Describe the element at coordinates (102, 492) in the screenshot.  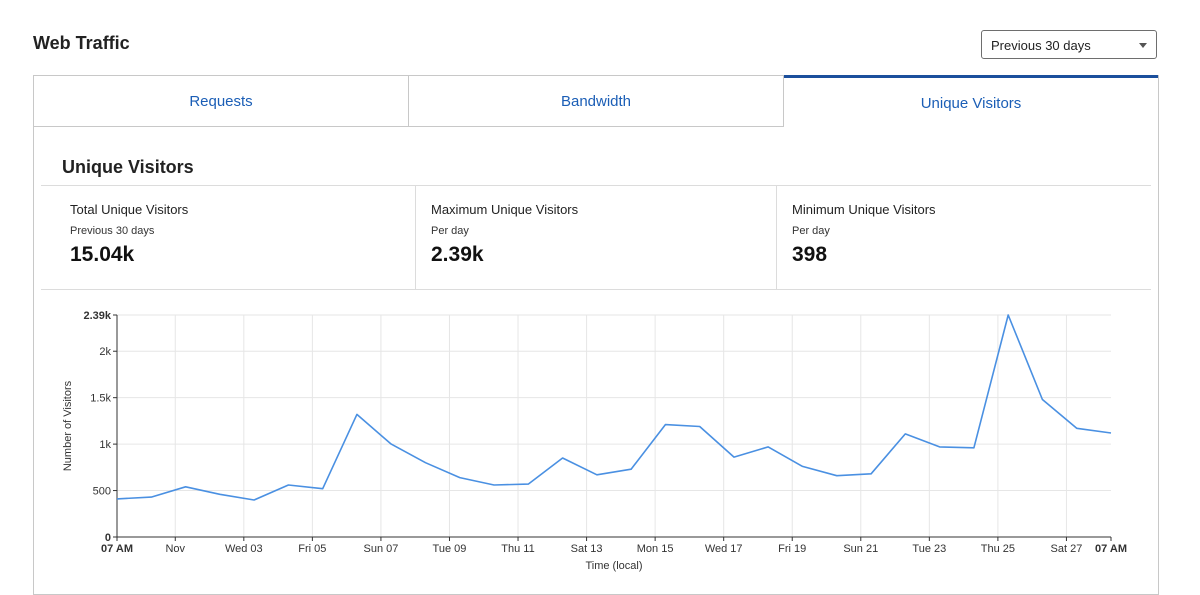
I see `y-tick-label: 500` at that location.